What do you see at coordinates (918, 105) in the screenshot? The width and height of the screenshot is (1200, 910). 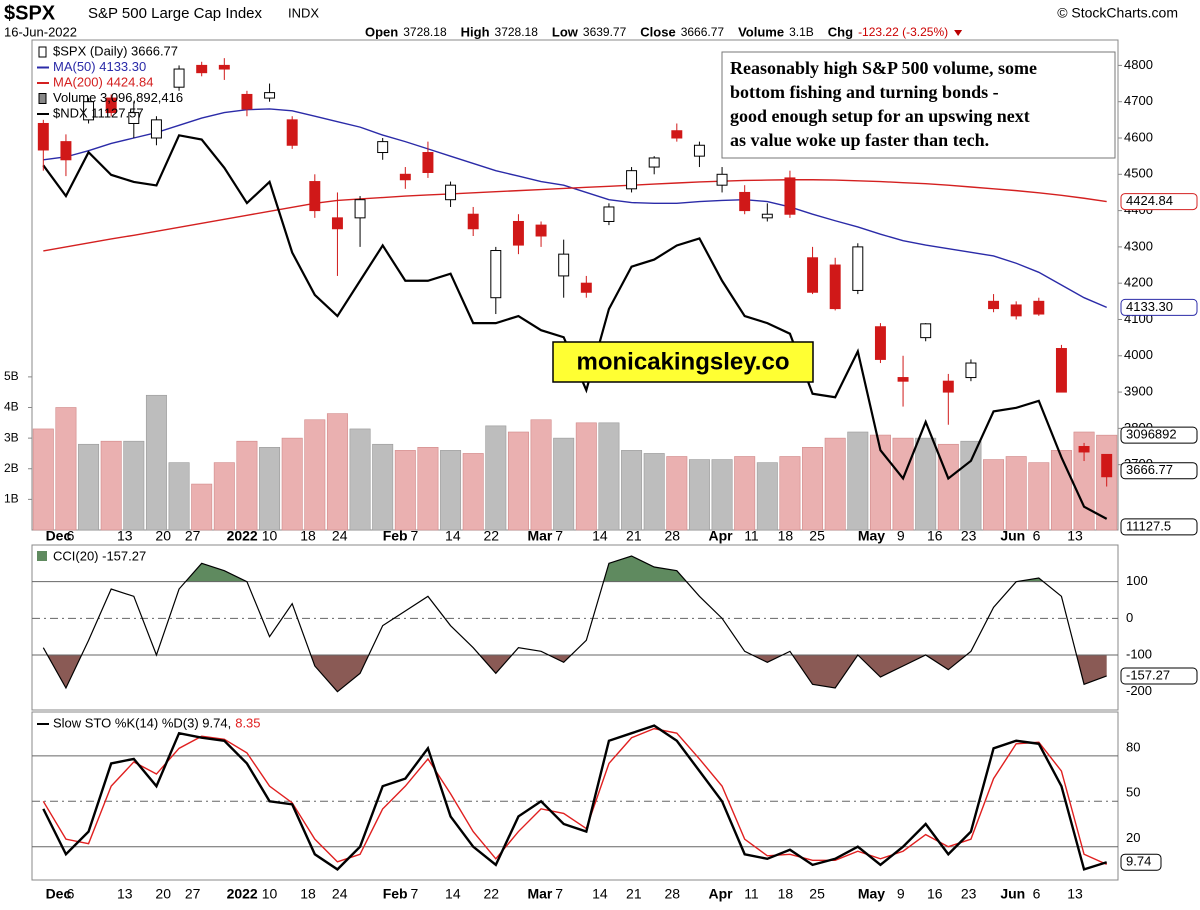 I see `annotation-box` at bounding box center [918, 105].